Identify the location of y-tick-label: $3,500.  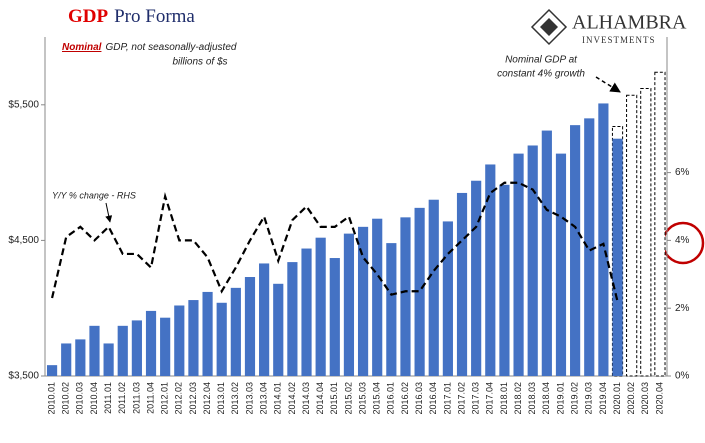
(23, 376).